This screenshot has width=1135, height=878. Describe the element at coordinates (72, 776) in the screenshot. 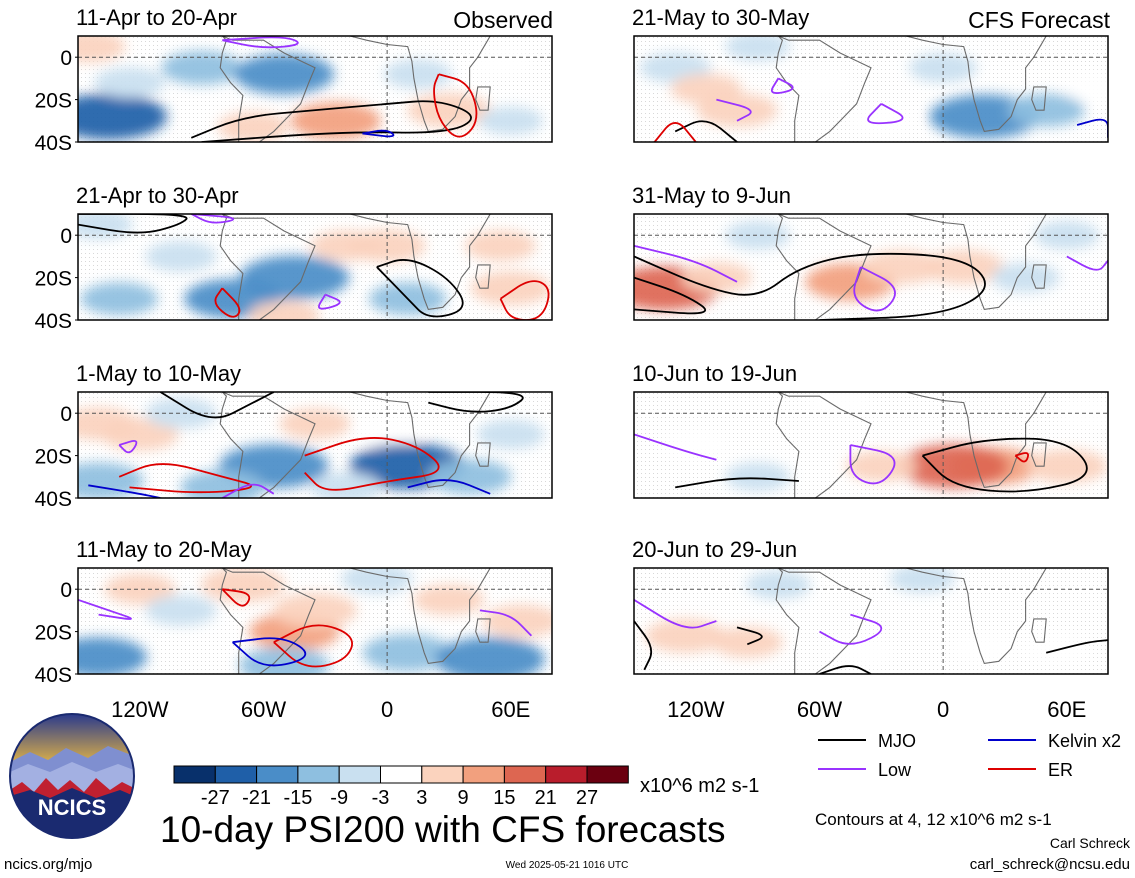

I see `ncics-logo: NCICS` at that location.